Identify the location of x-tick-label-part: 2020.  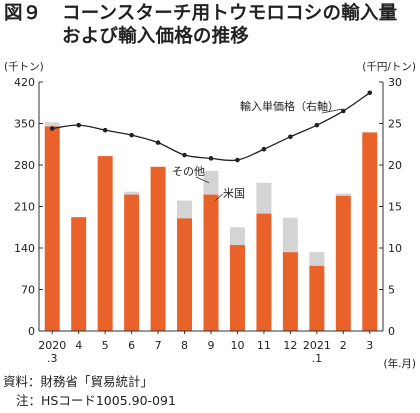
(52, 345).